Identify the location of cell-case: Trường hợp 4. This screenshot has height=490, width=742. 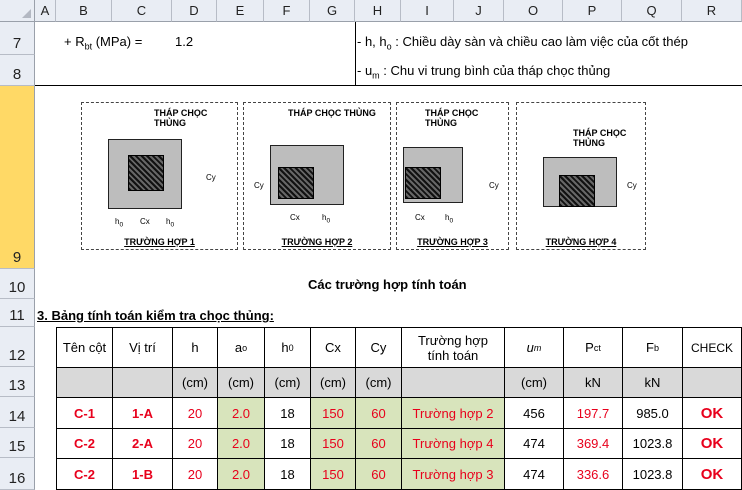
(453, 443).